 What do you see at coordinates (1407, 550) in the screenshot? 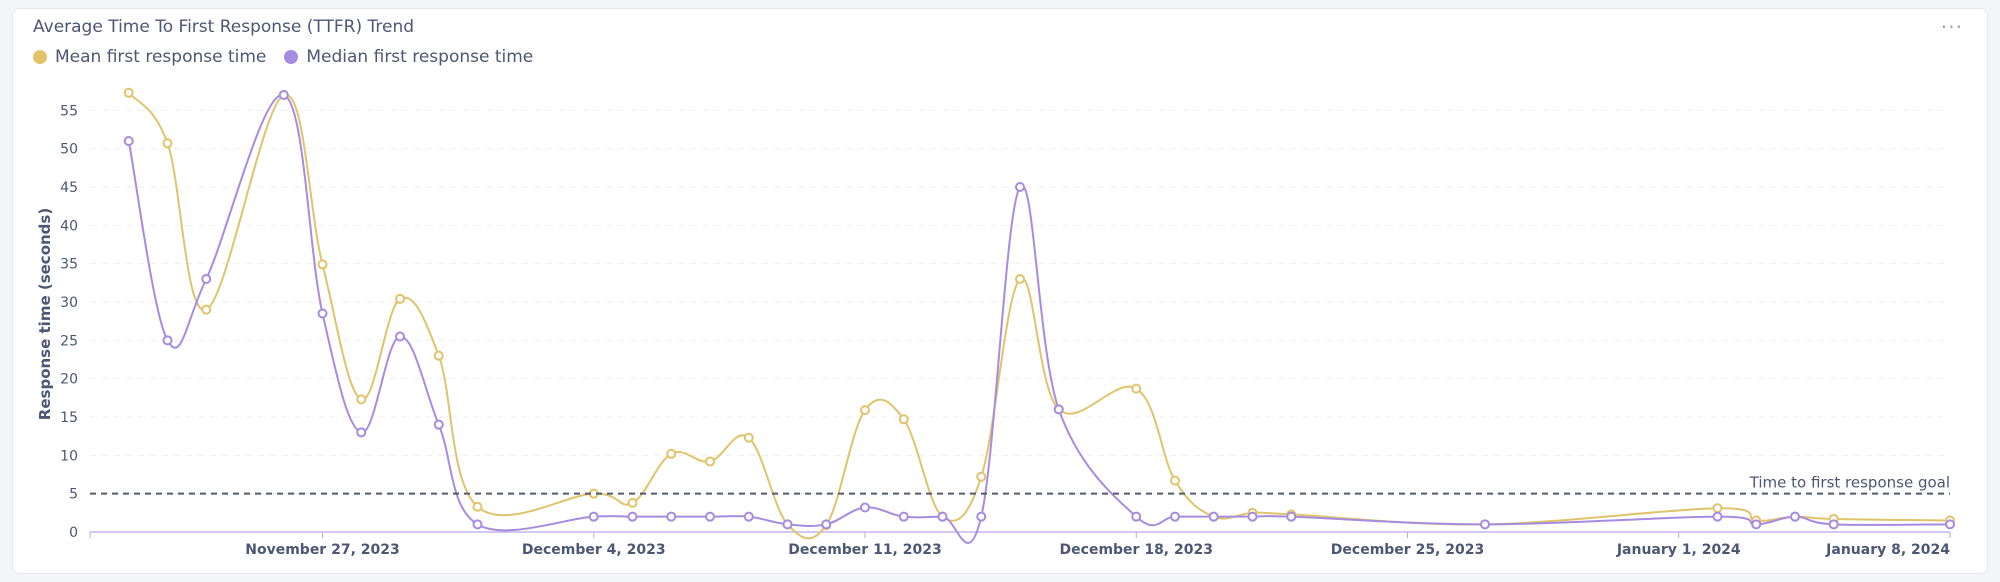
I see `x-tick-label: December 25, 2023` at bounding box center [1407, 550].